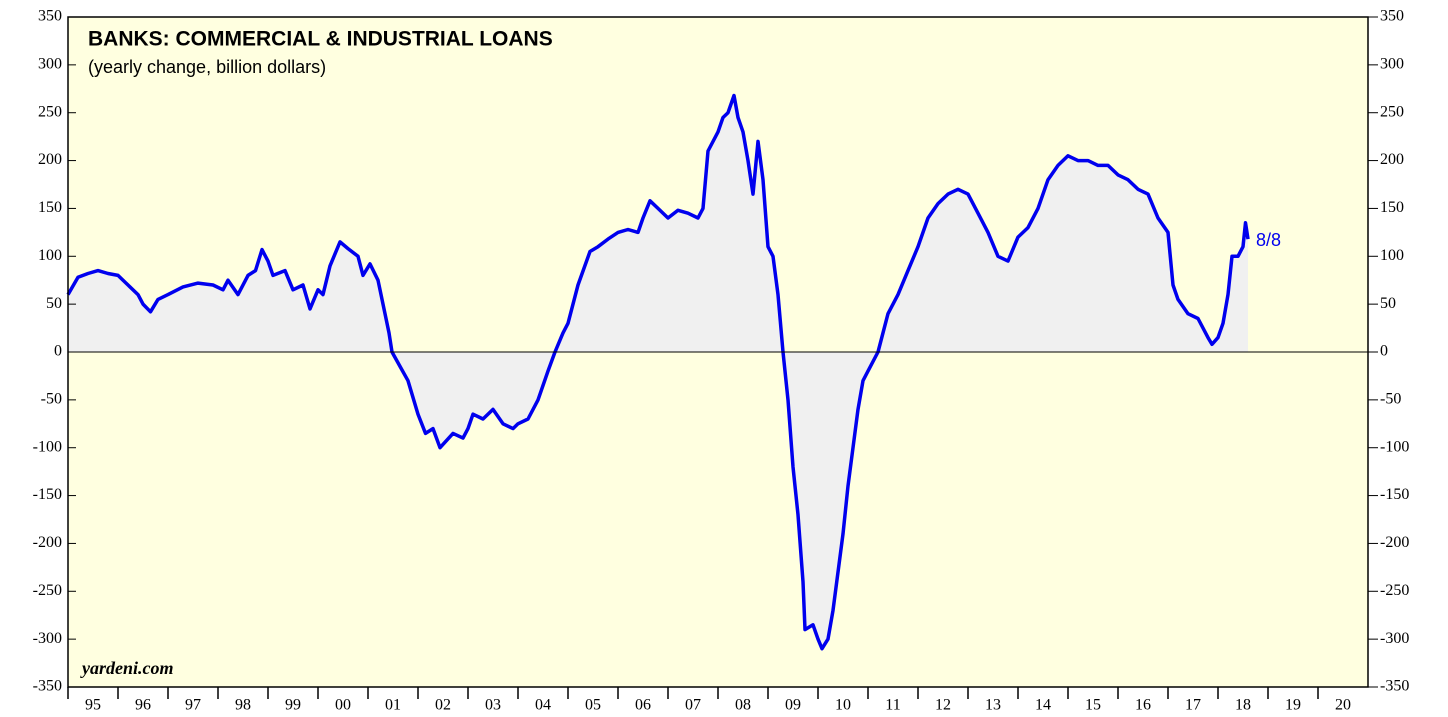 The height and width of the screenshot is (717, 1448). Describe the element at coordinates (193, 705) in the screenshot. I see `x-tick-label: 97` at that location.